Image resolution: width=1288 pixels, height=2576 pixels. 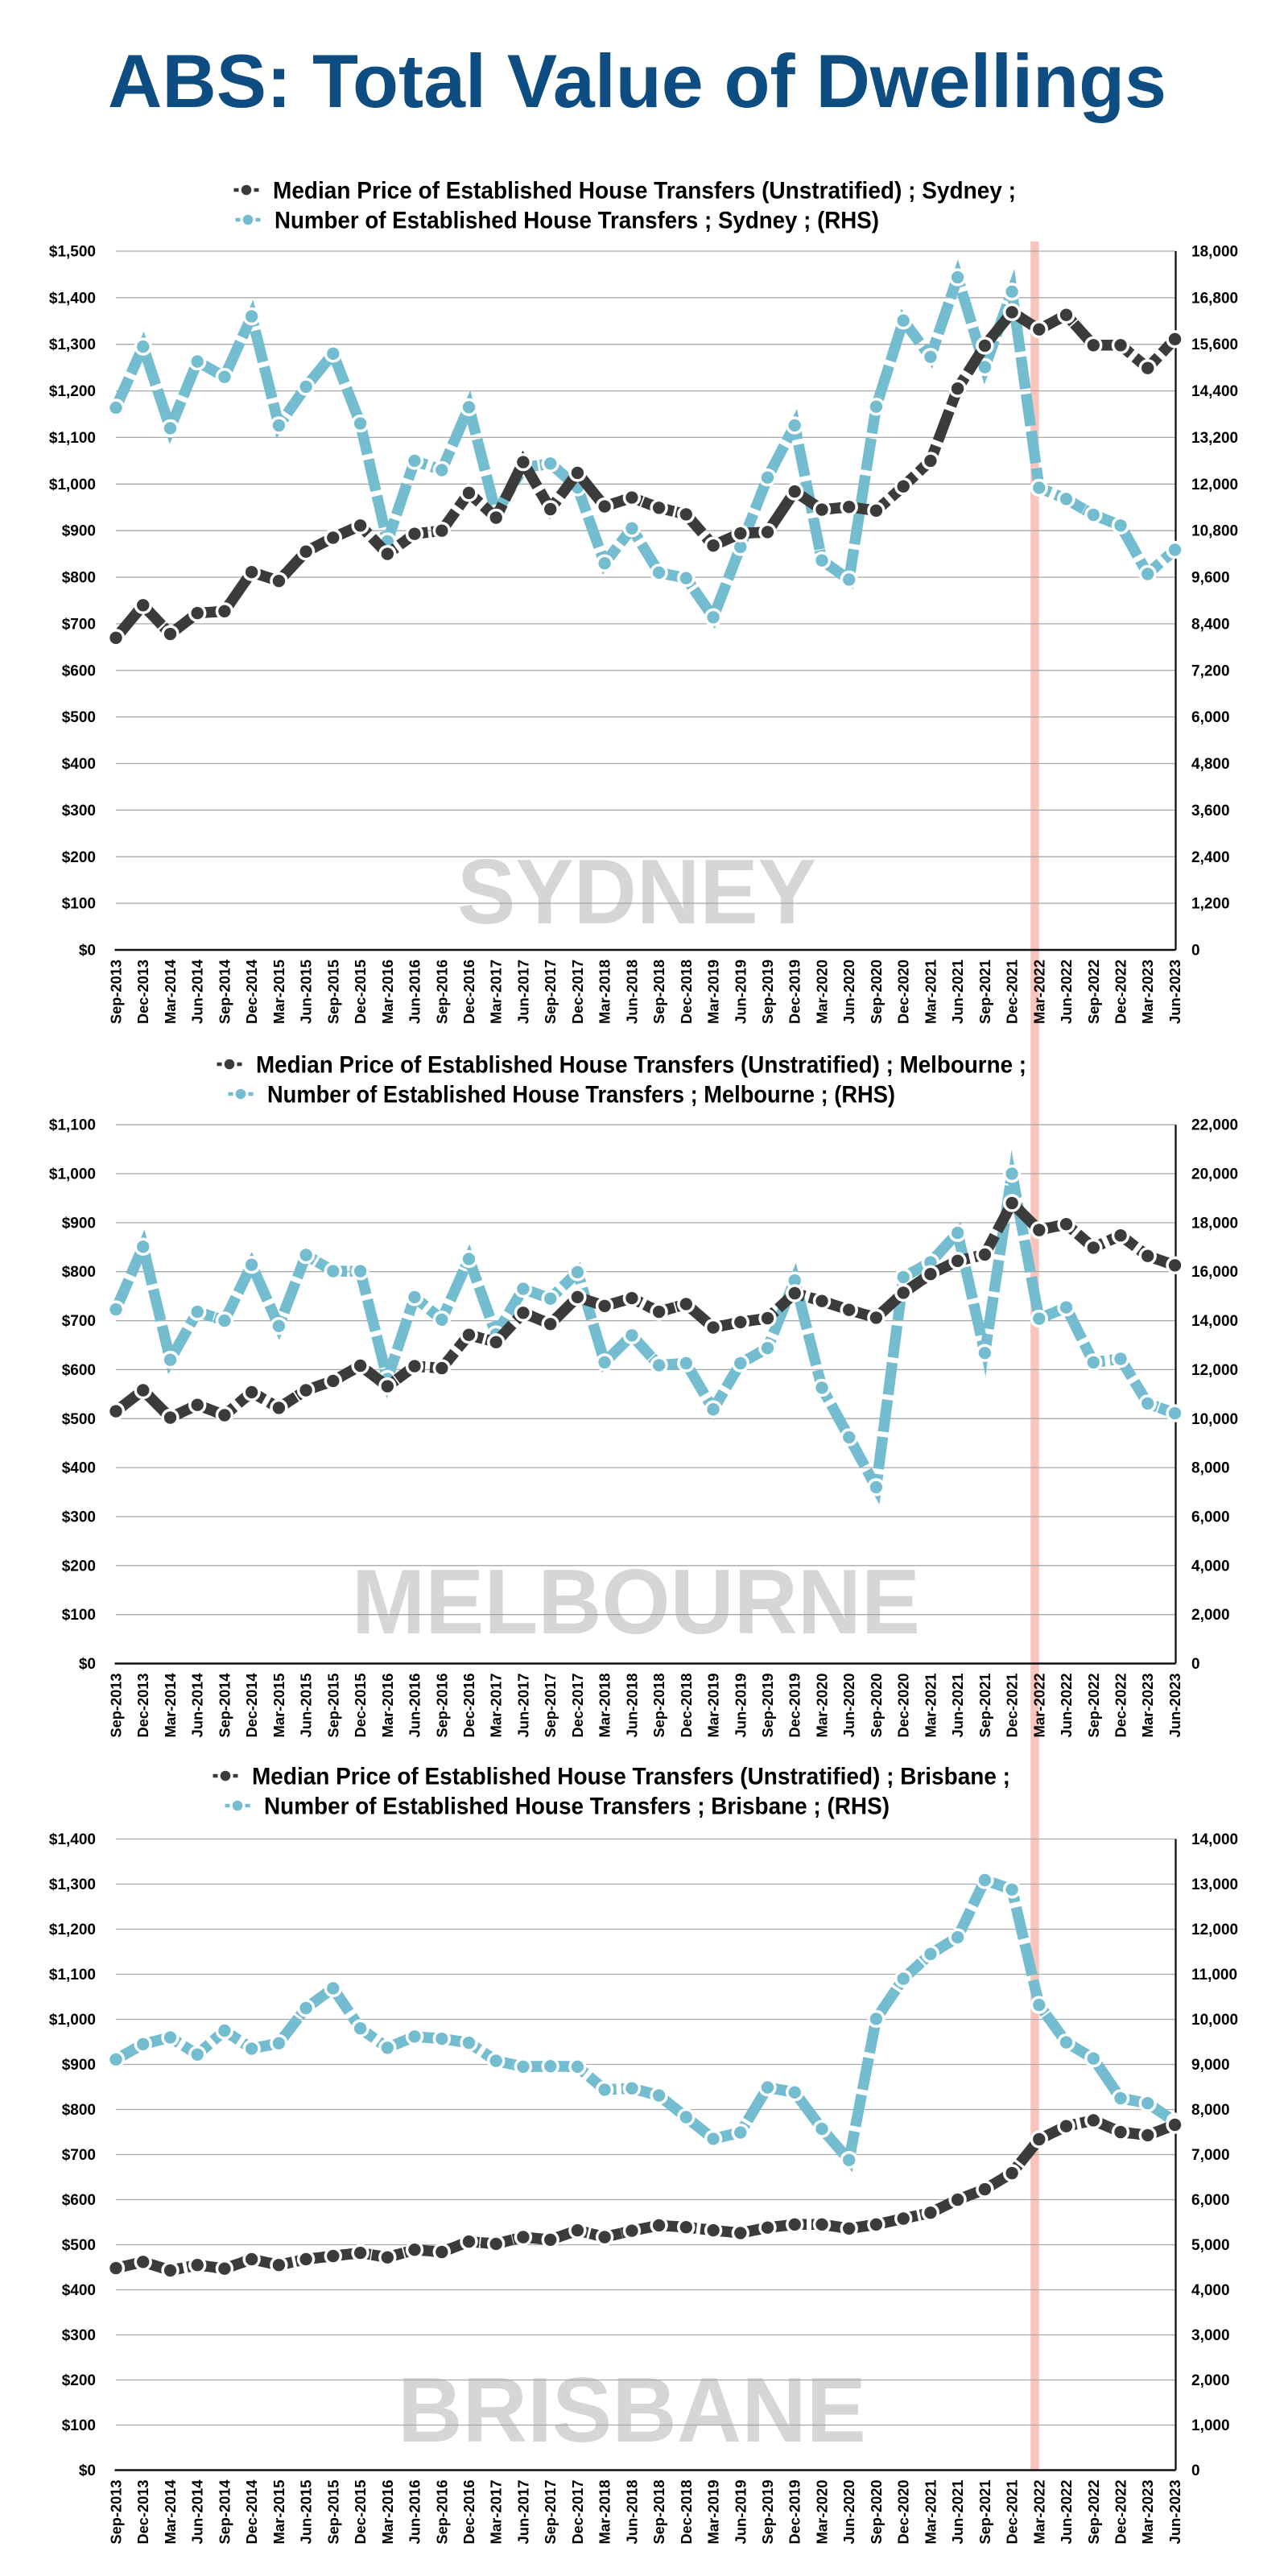 What do you see at coordinates (1210, 857) in the screenshot?
I see `svg-text: 2,400` at bounding box center [1210, 857].